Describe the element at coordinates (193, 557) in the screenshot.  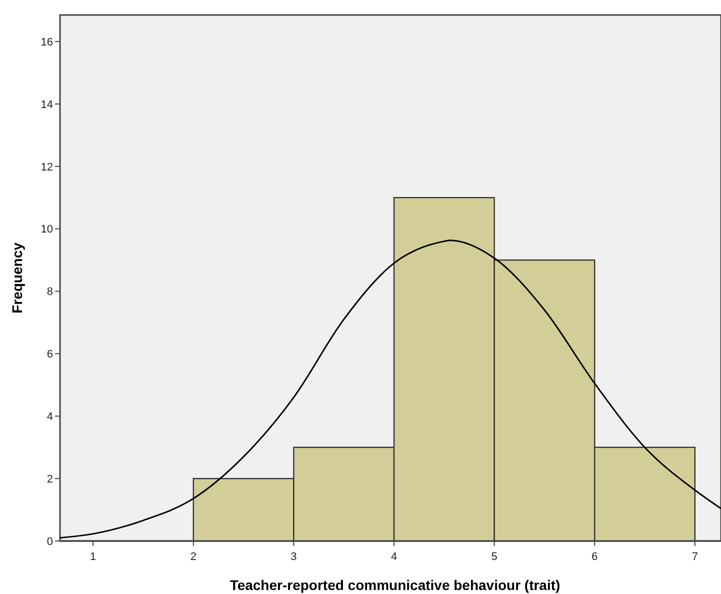
I see `x-tick-label: 2` at that location.